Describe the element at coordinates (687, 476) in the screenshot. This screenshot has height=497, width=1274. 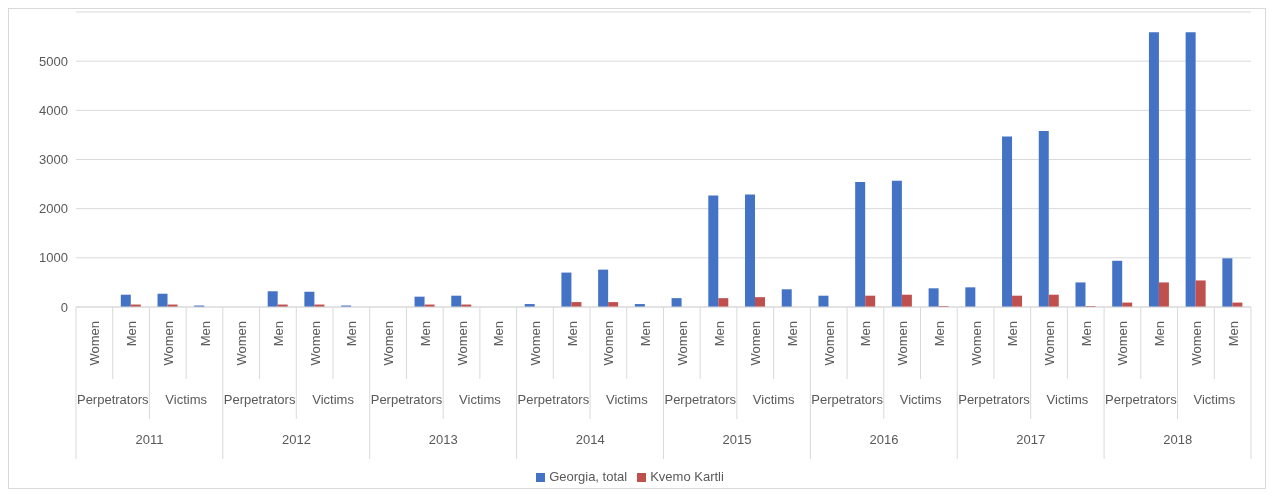
I see `legend-label: Kvemo Kartli` at that location.